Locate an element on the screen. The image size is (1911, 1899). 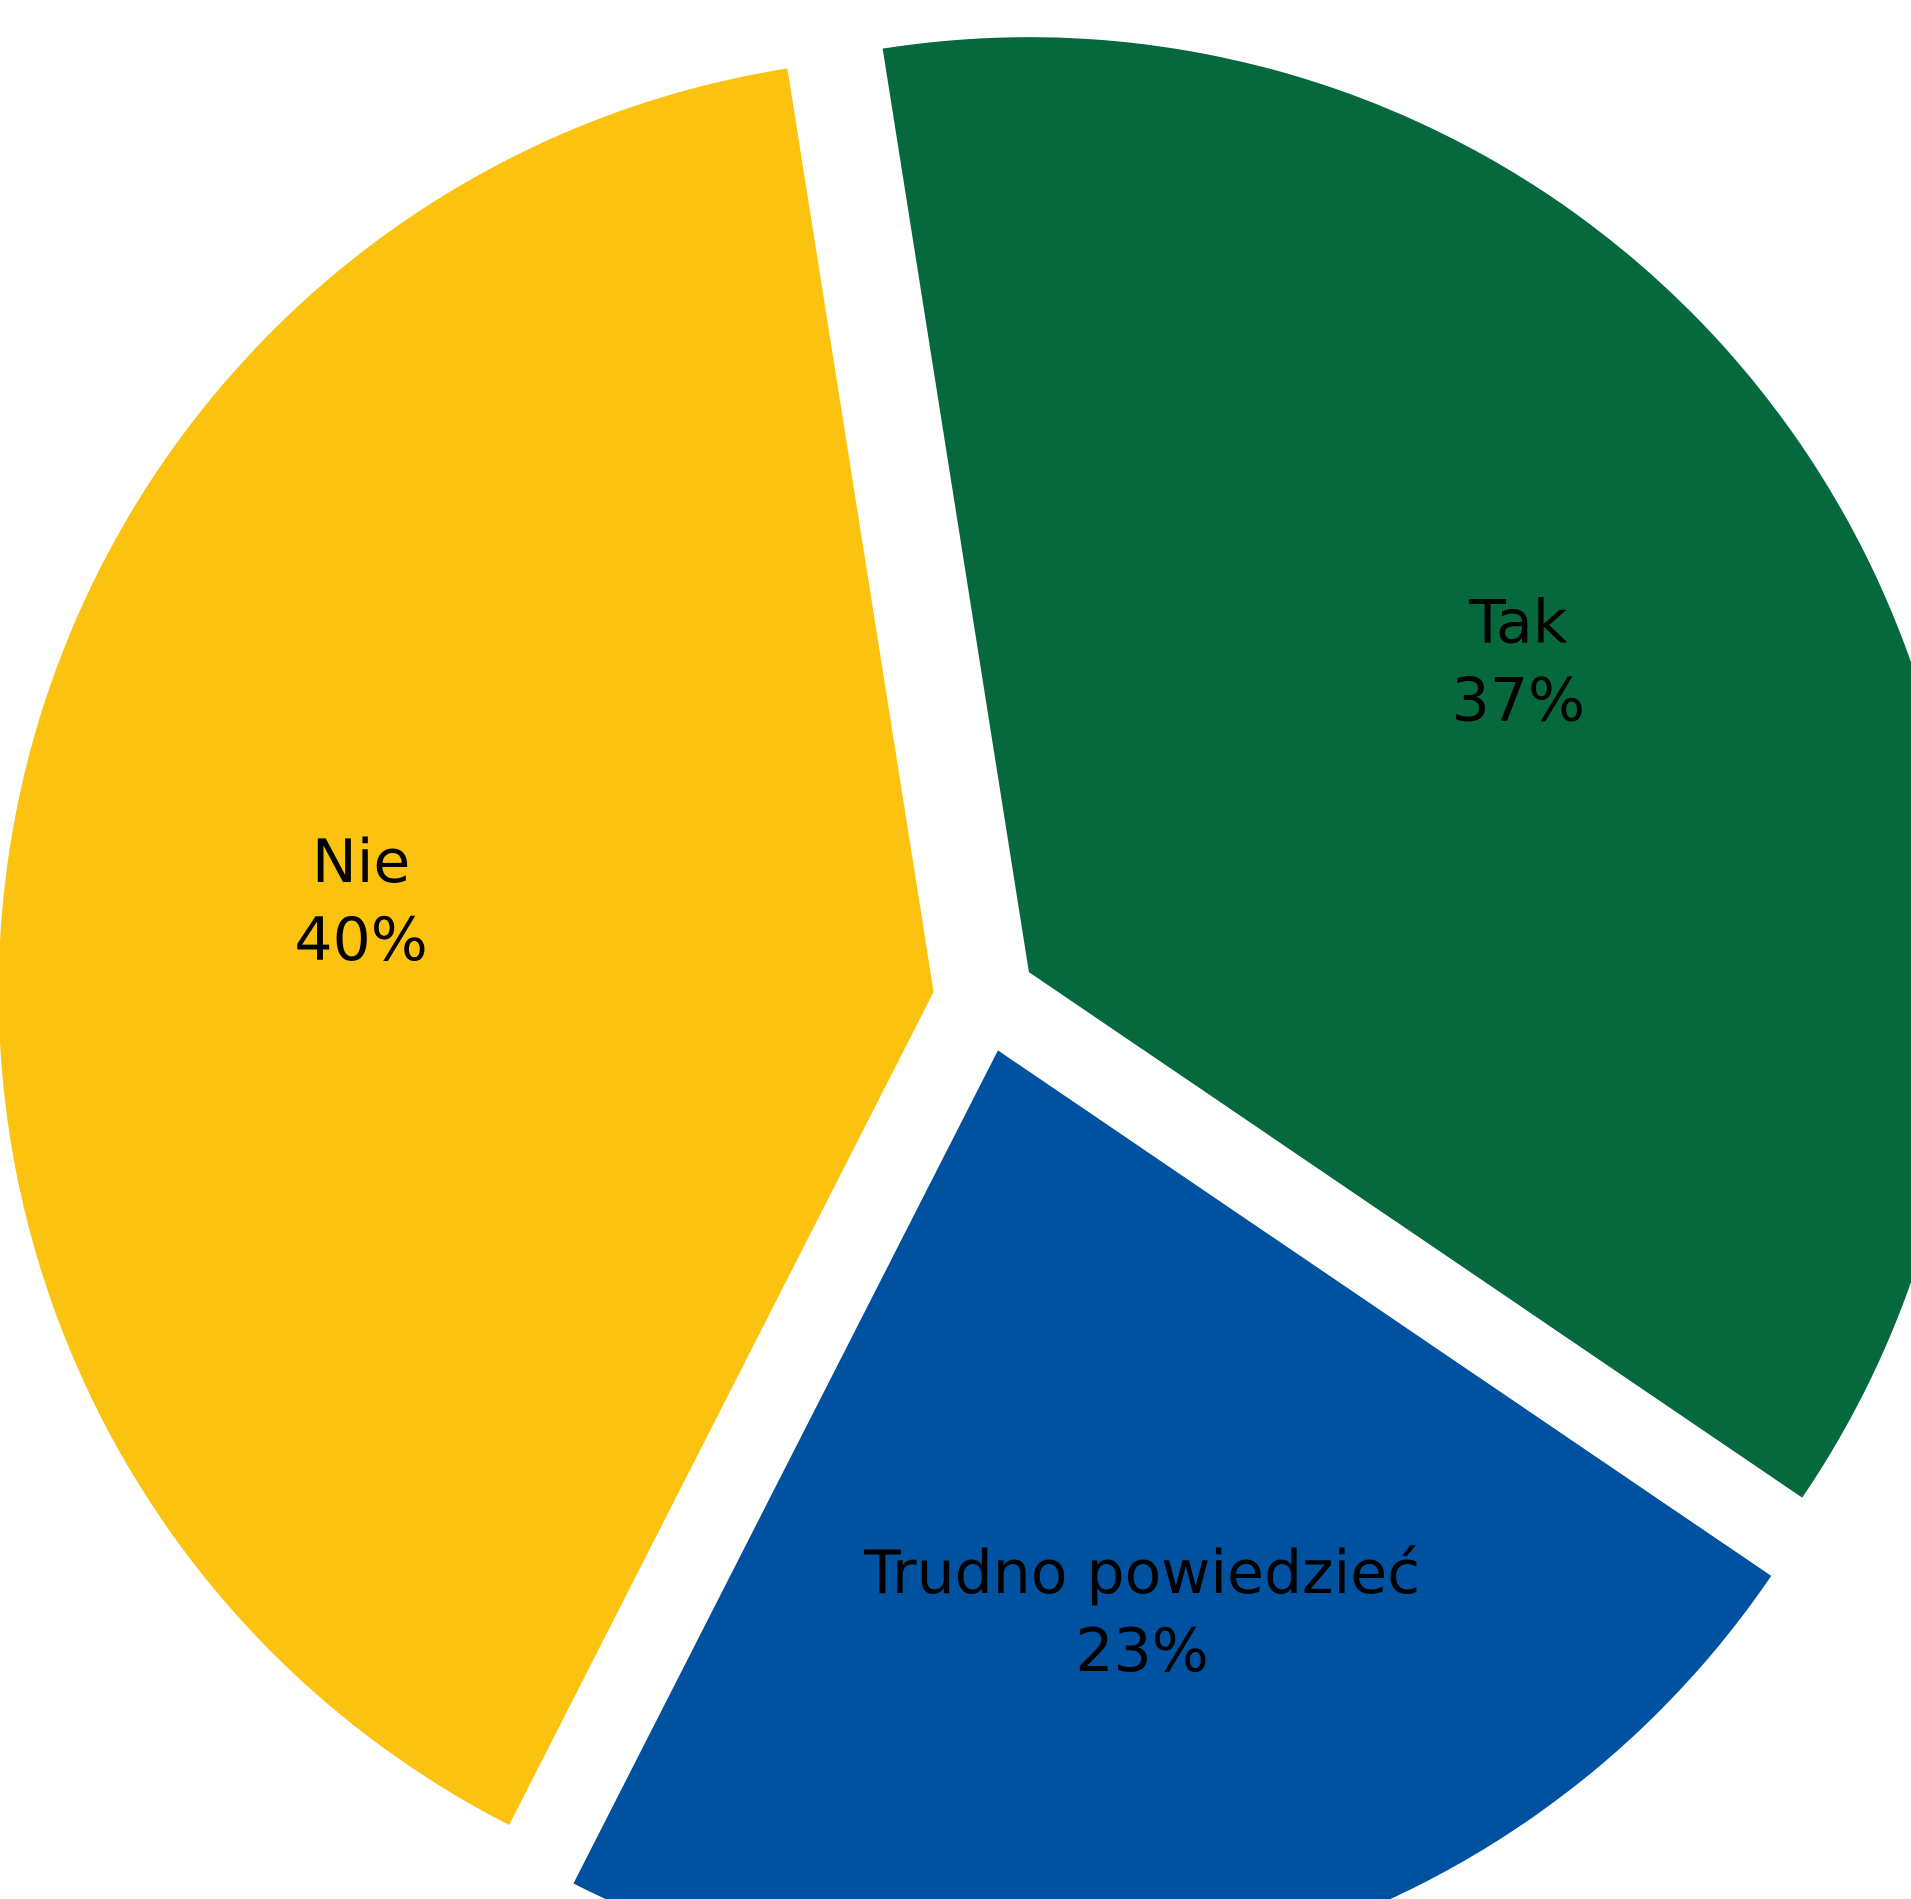
slice-category-label: Tak is located at coordinates (1517, 623).